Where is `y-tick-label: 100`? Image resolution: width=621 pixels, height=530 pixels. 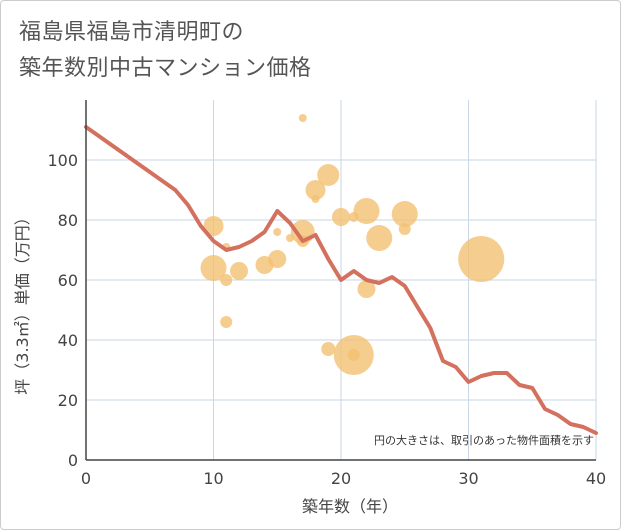
y-tick-label: 100 is located at coordinates (62, 160).